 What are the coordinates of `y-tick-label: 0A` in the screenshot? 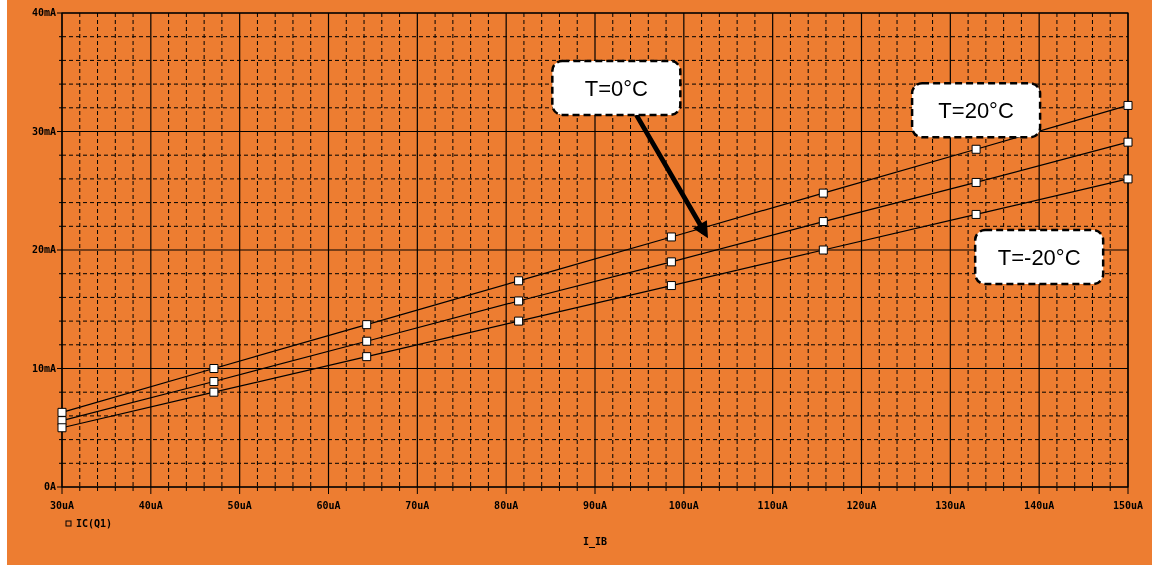 It's located at (49, 486).